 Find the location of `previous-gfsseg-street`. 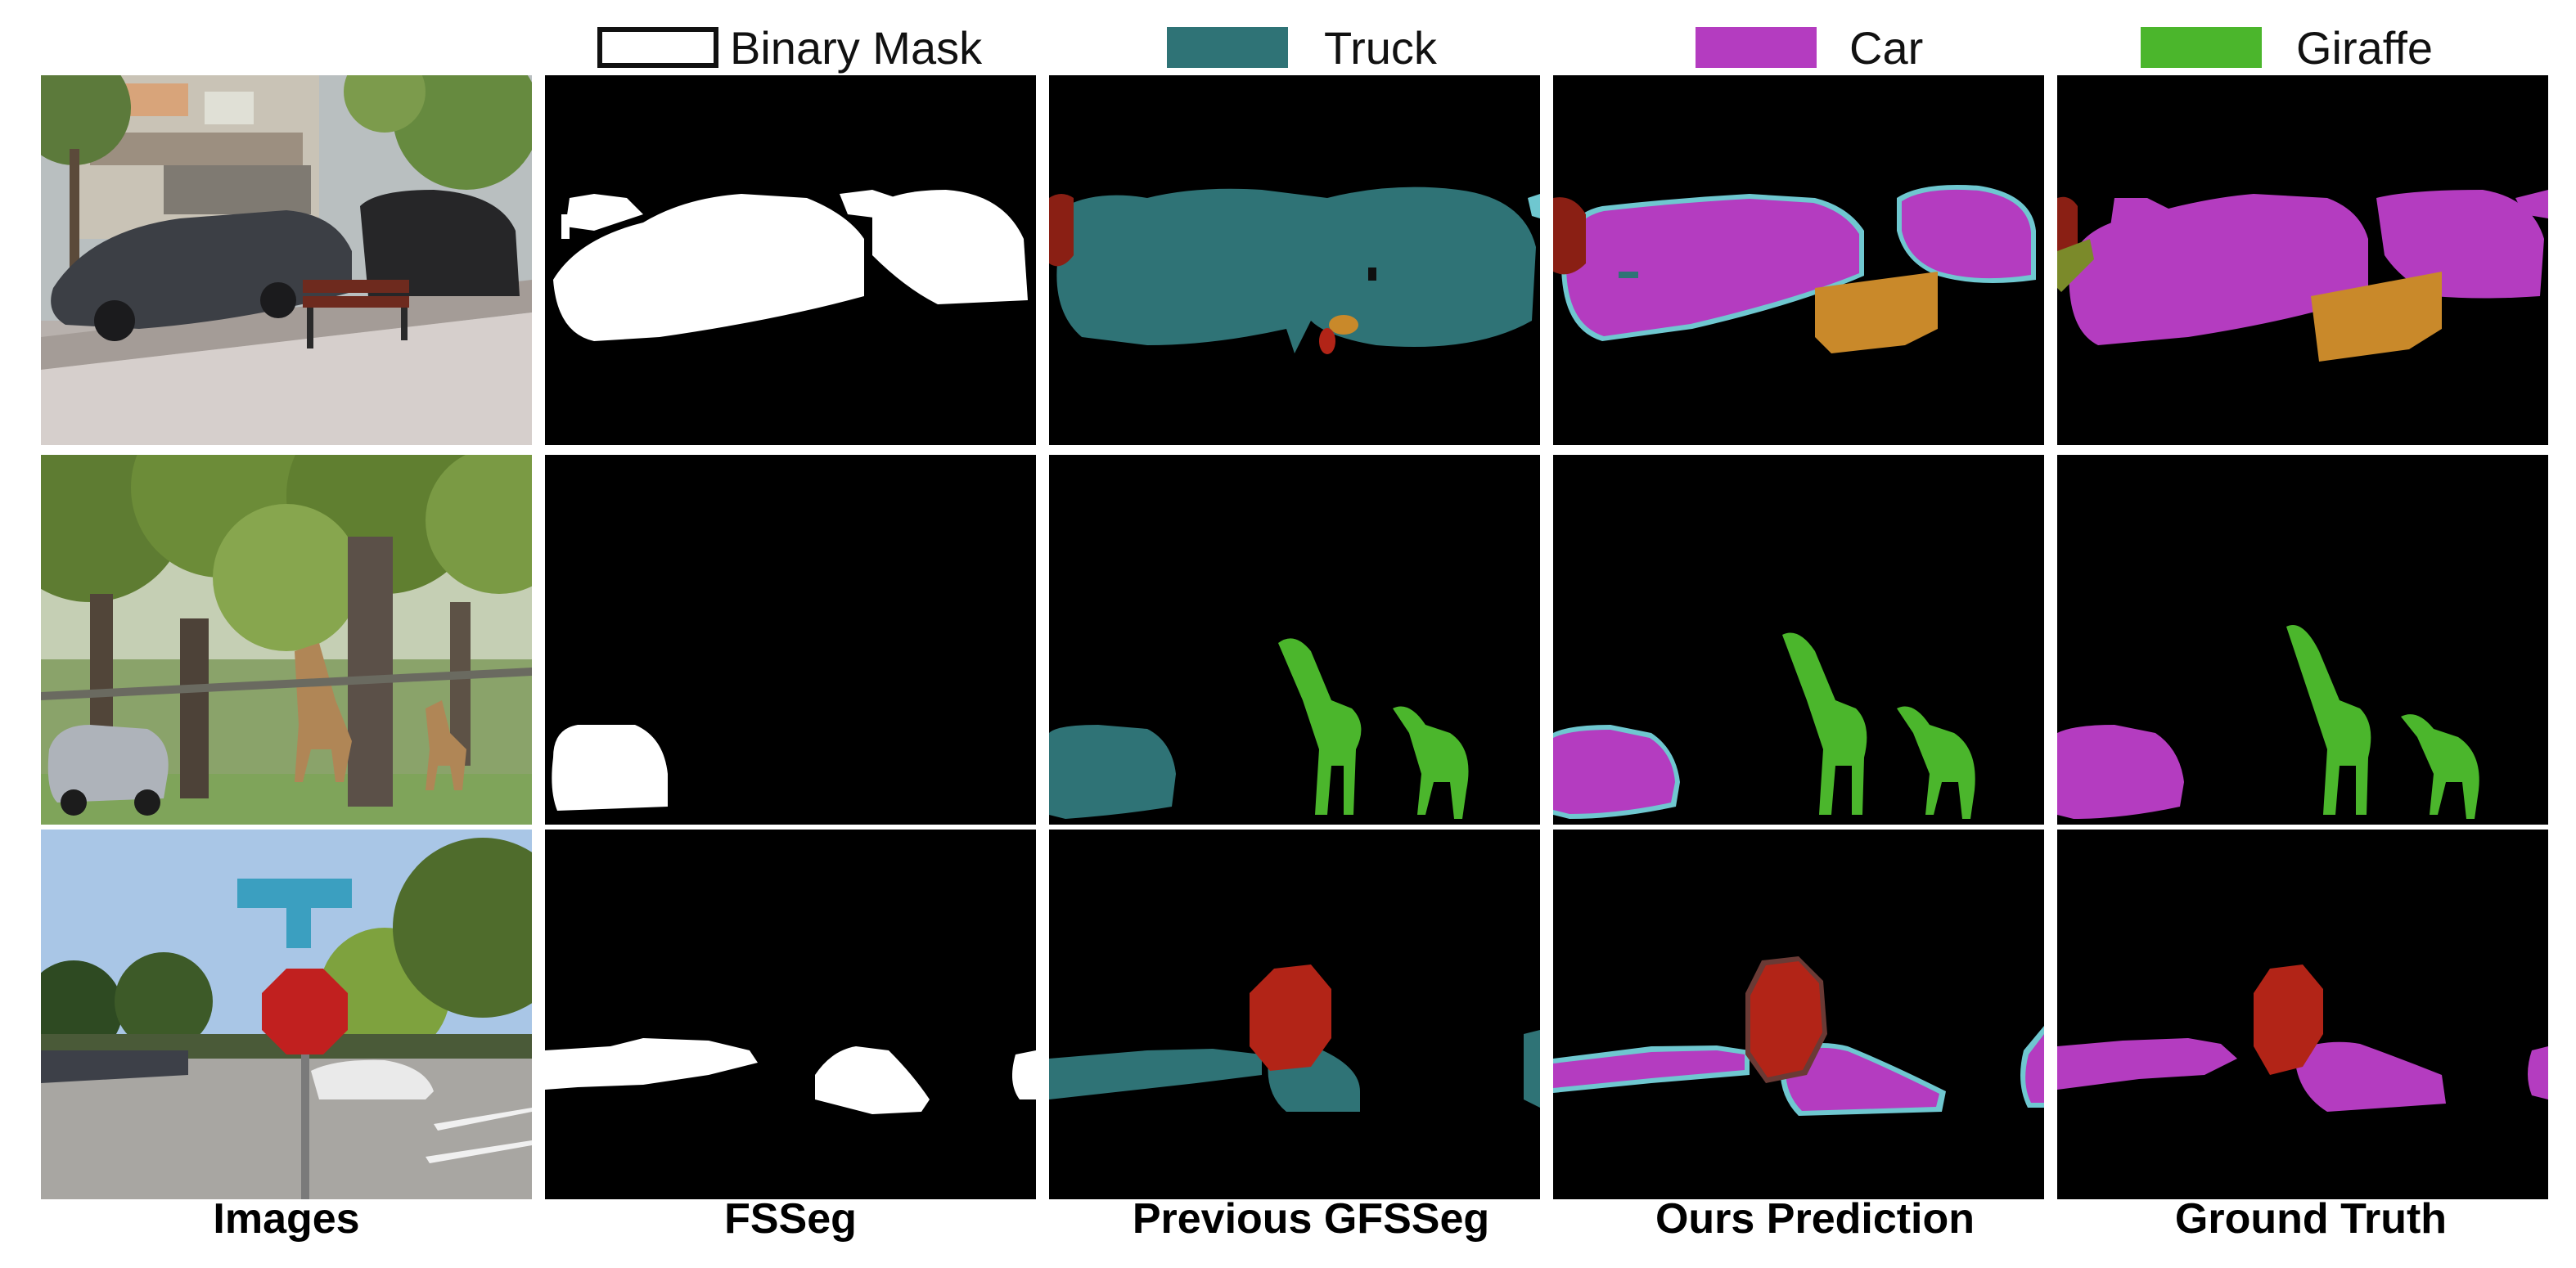

previous-gfsseg-street is located at coordinates (1294, 260).